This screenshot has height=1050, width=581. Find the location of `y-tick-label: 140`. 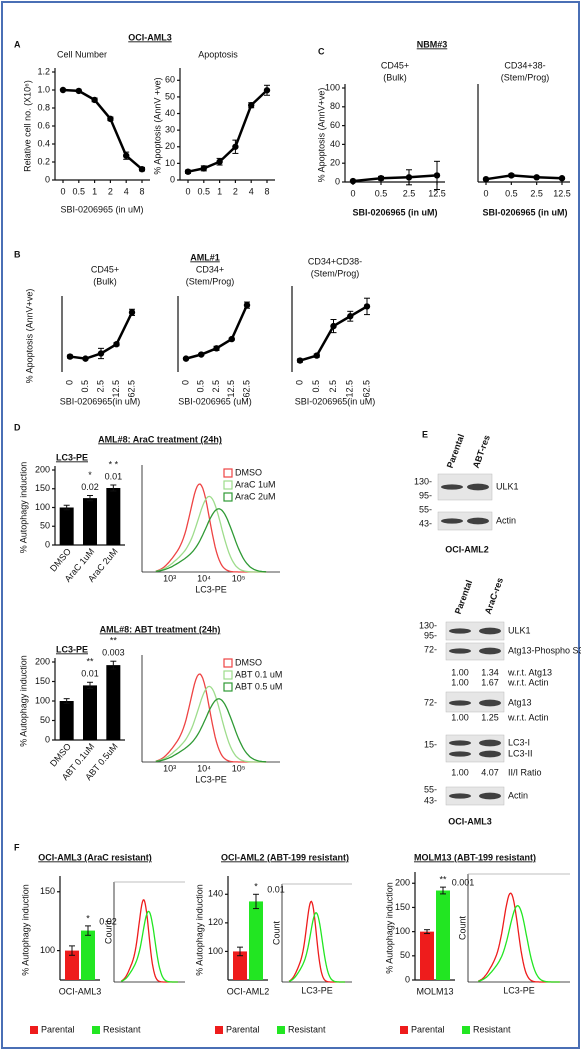

y-tick-label: 140 is located at coordinates (215, 894).